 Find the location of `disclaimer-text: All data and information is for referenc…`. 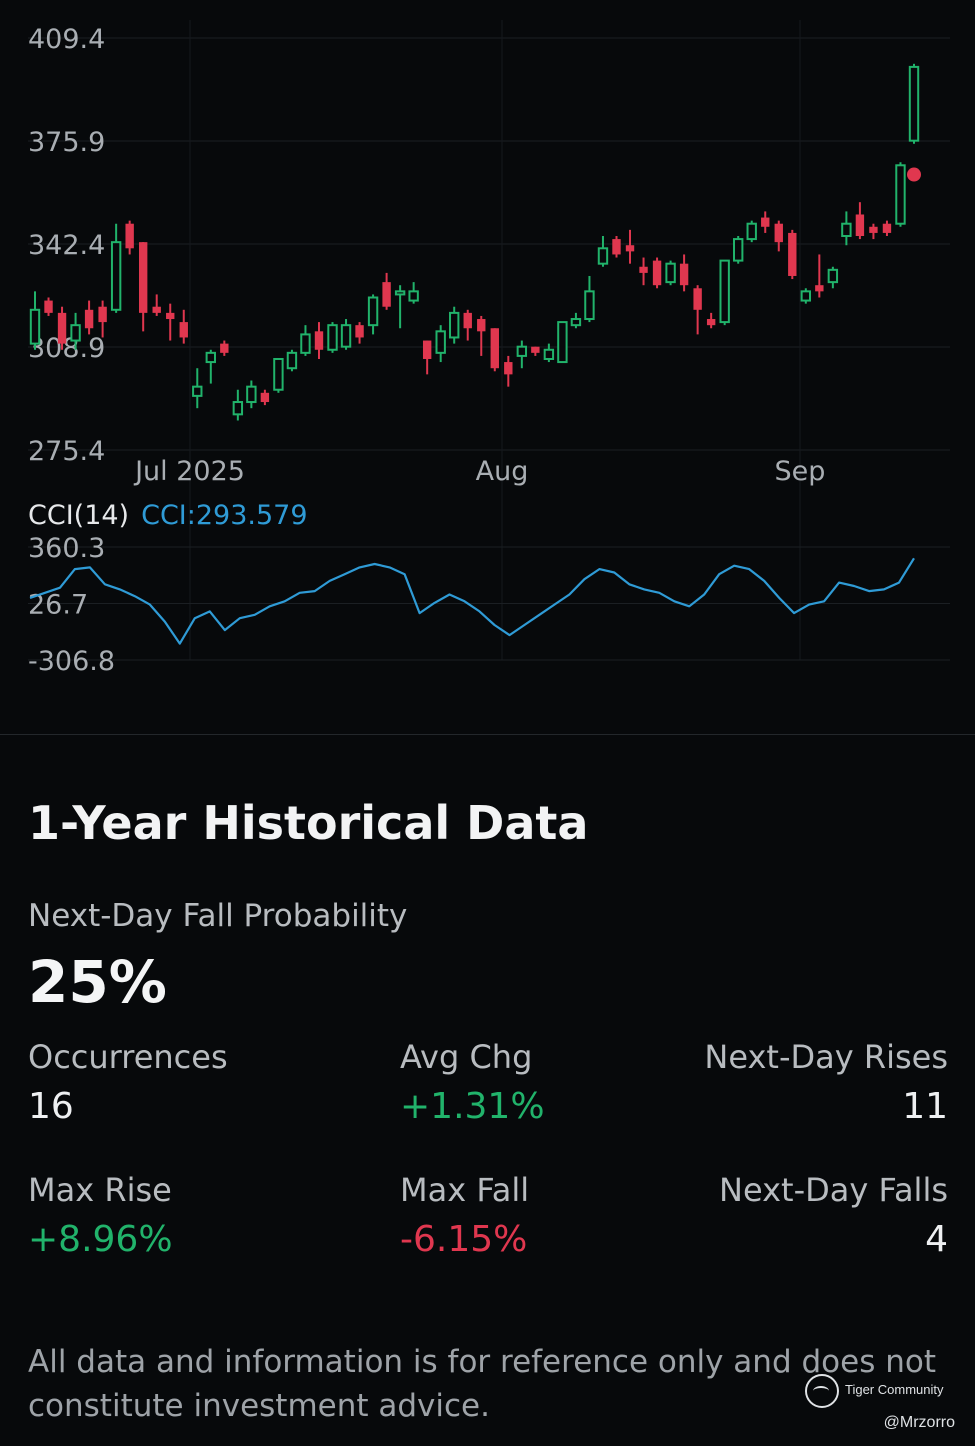

disclaimer-text: All data and information is for referenc… is located at coordinates (482, 1384).